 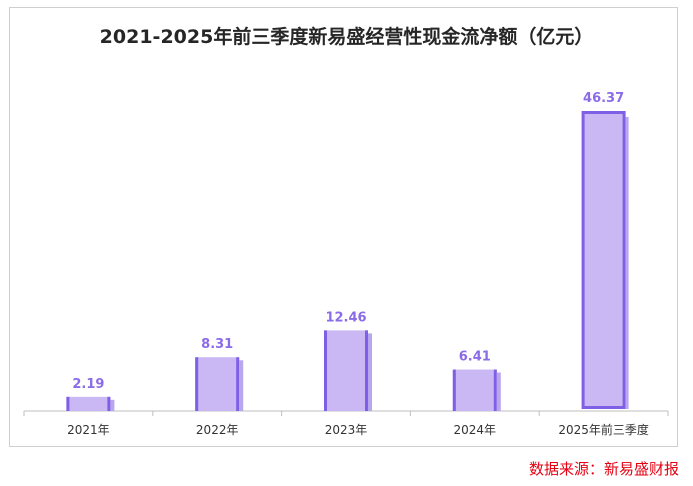 What do you see at coordinates (88, 430) in the screenshot?
I see `x-tick-label: 2021年` at bounding box center [88, 430].